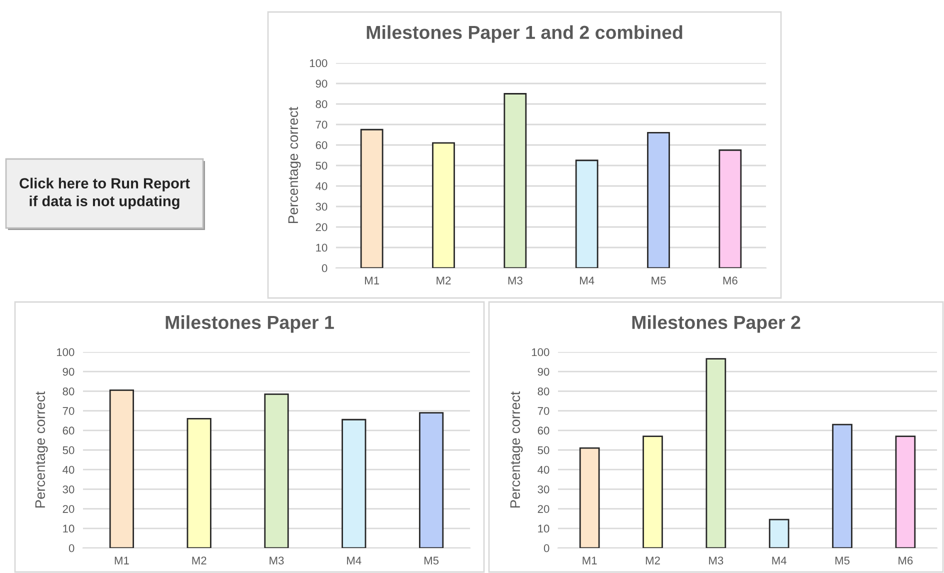 The height and width of the screenshot is (573, 944). What do you see at coordinates (105, 194) in the screenshot?
I see `text: Click here to Run Report if data is not updating` at bounding box center [105, 194].